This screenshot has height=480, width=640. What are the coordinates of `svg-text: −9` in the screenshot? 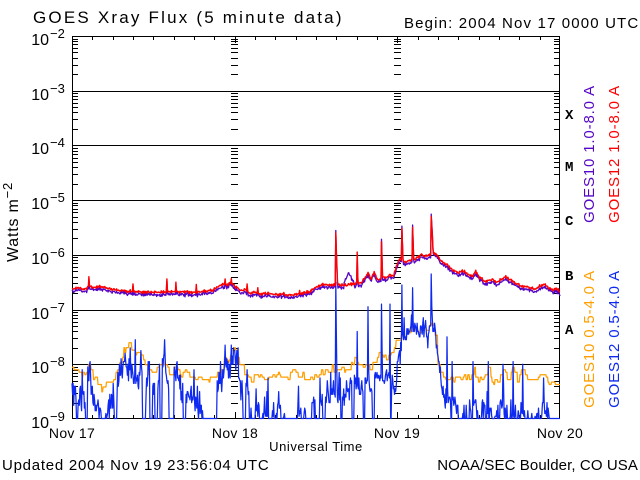 It's located at (57, 416).